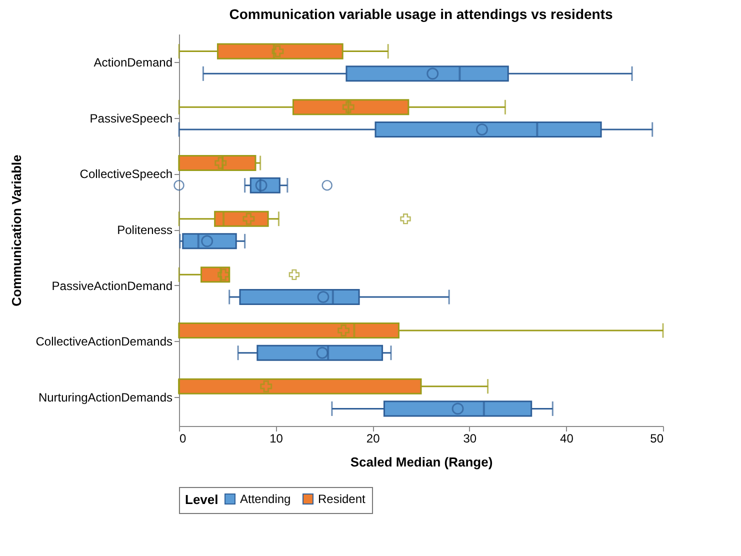 This screenshot has height=556, width=741. What do you see at coordinates (144, 230) in the screenshot?
I see `y-tick-label: Politeness` at bounding box center [144, 230].